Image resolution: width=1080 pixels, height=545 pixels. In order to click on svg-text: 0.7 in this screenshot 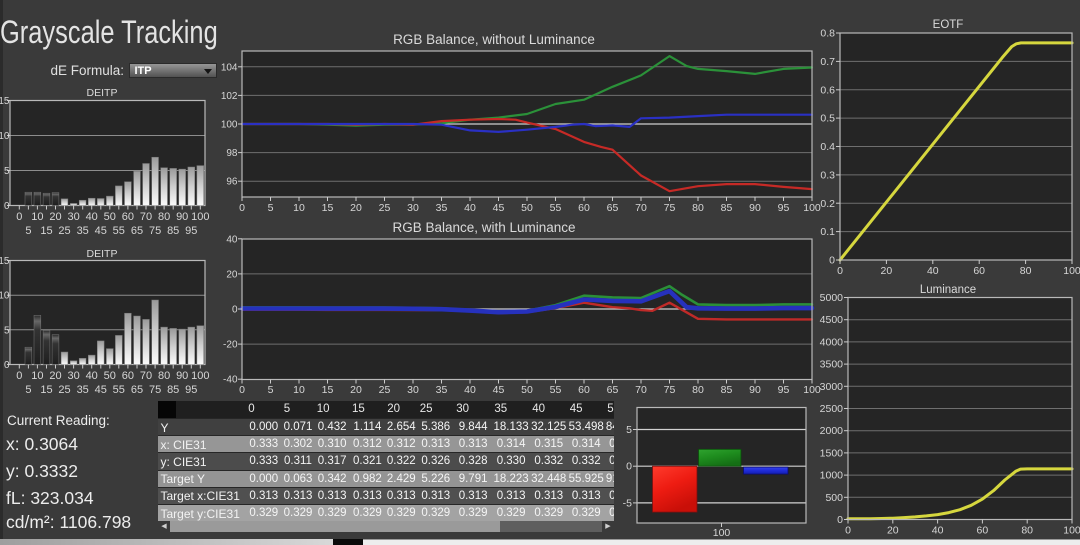, I will do `click(827, 62)`.